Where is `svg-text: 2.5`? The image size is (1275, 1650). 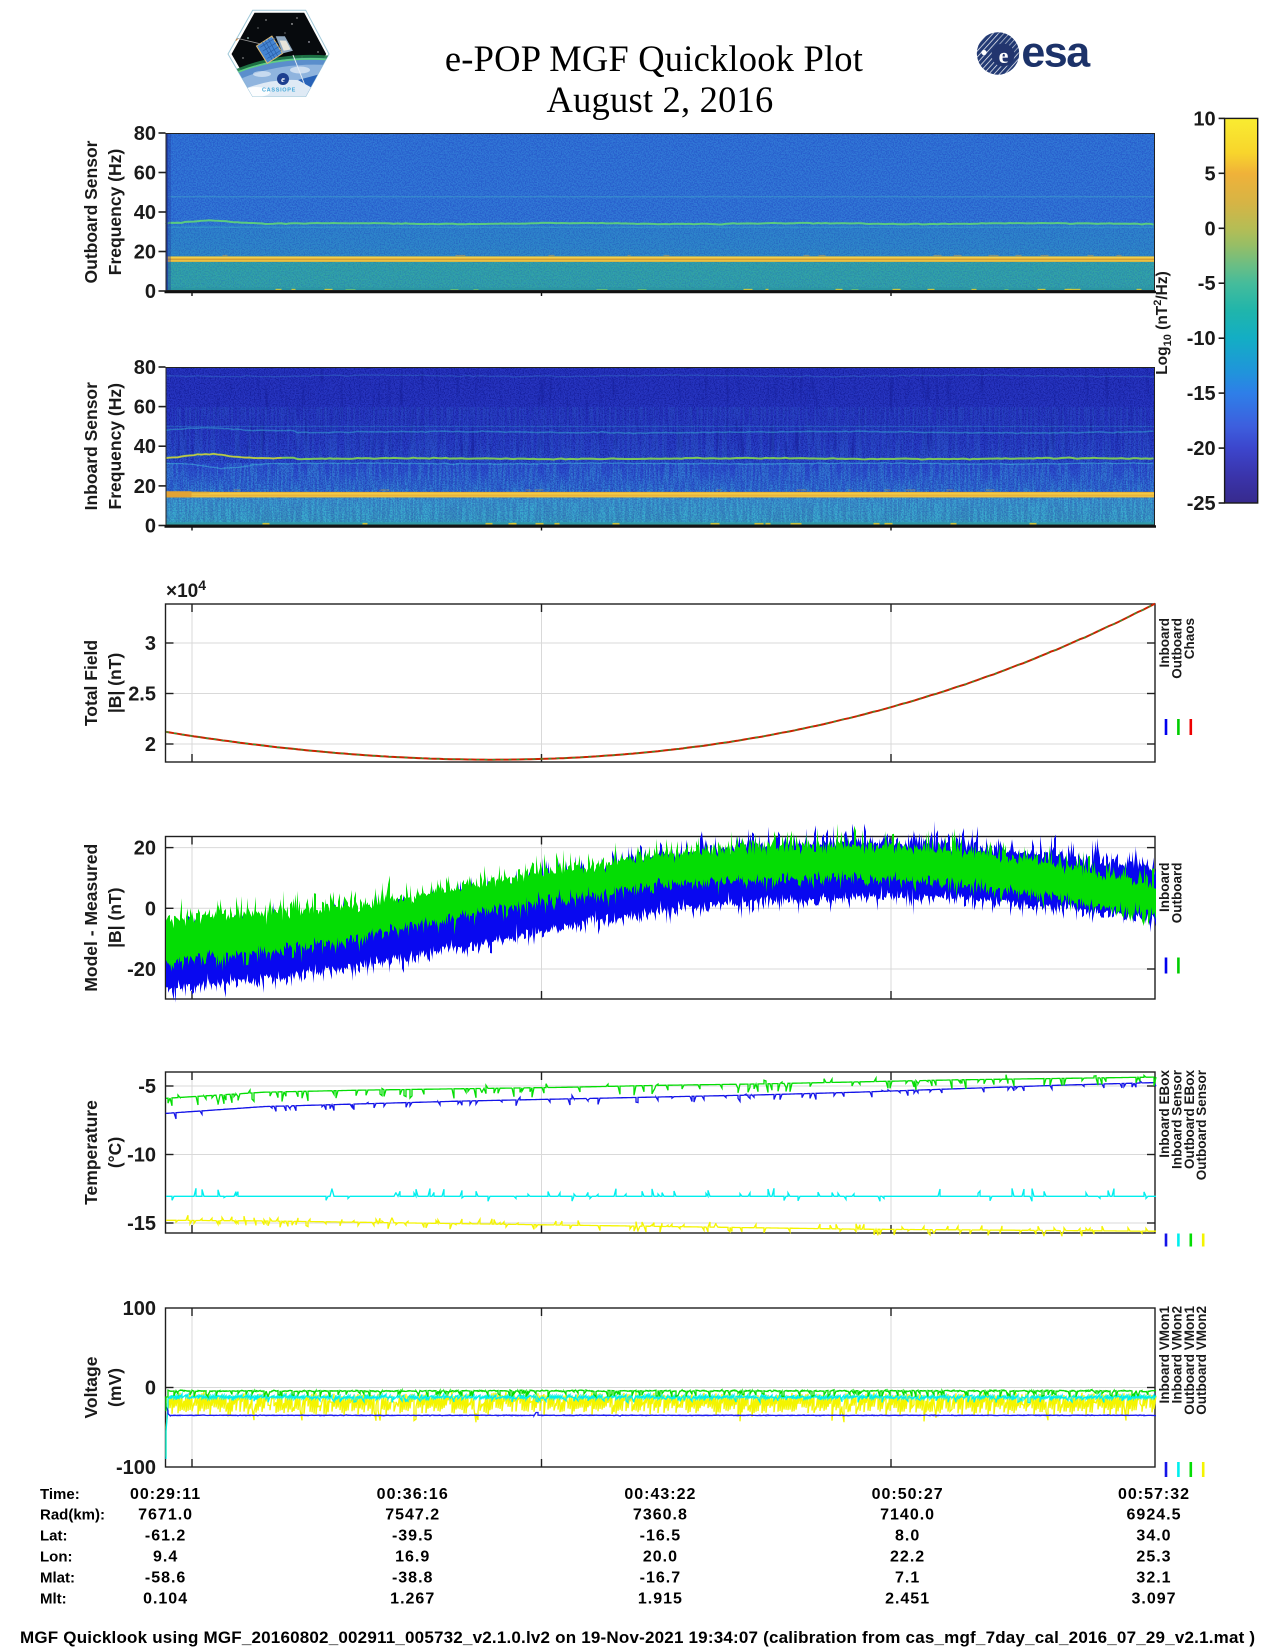
svg-text: 2.5 is located at coordinates (142, 695).